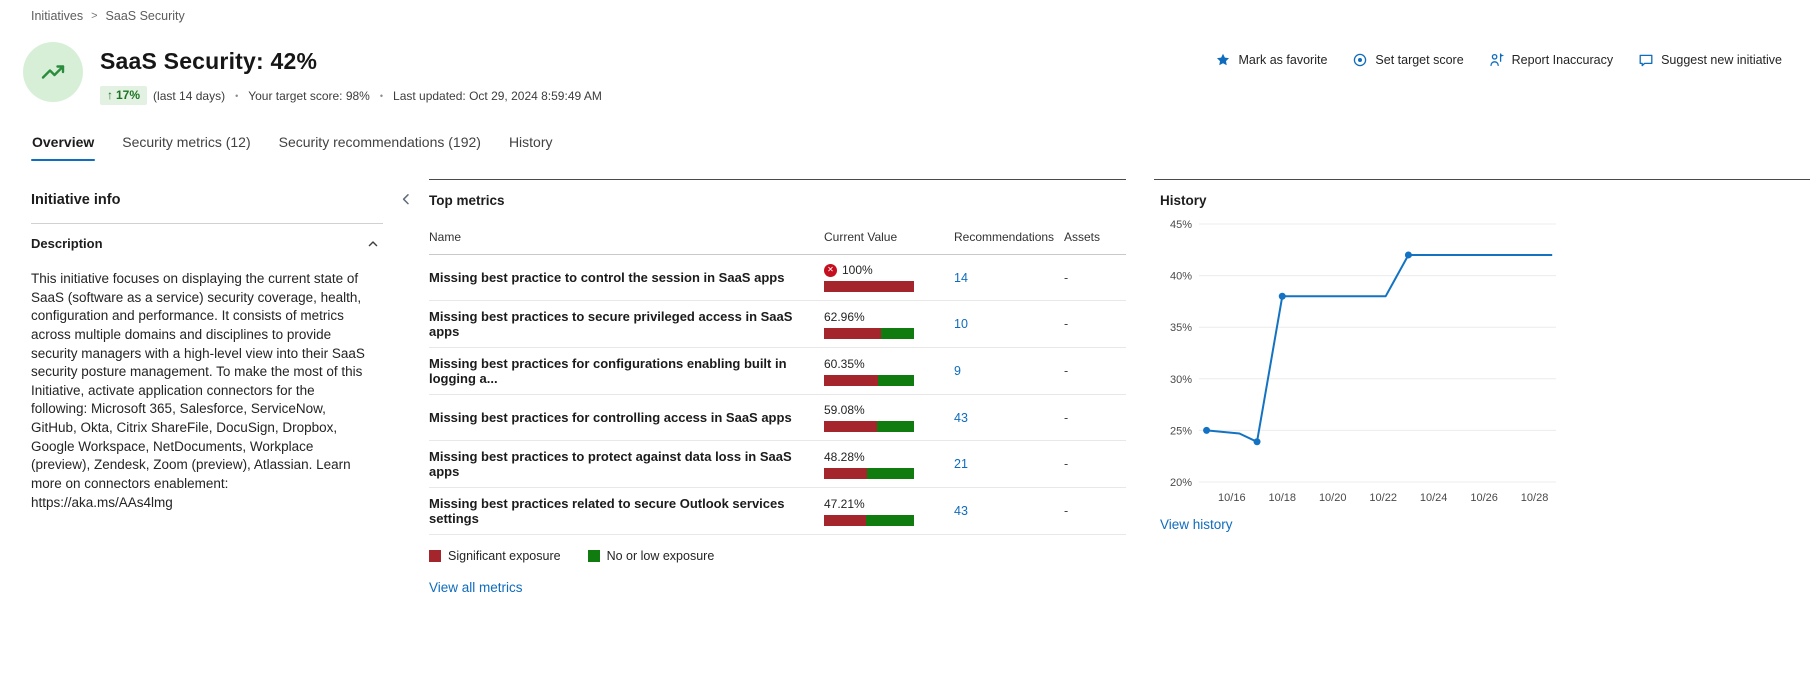 This screenshot has height=683, width=1810. Describe the element at coordinates (76, 200) in the screenshot. I see `initiative-info-title: Initiative info` at that location.